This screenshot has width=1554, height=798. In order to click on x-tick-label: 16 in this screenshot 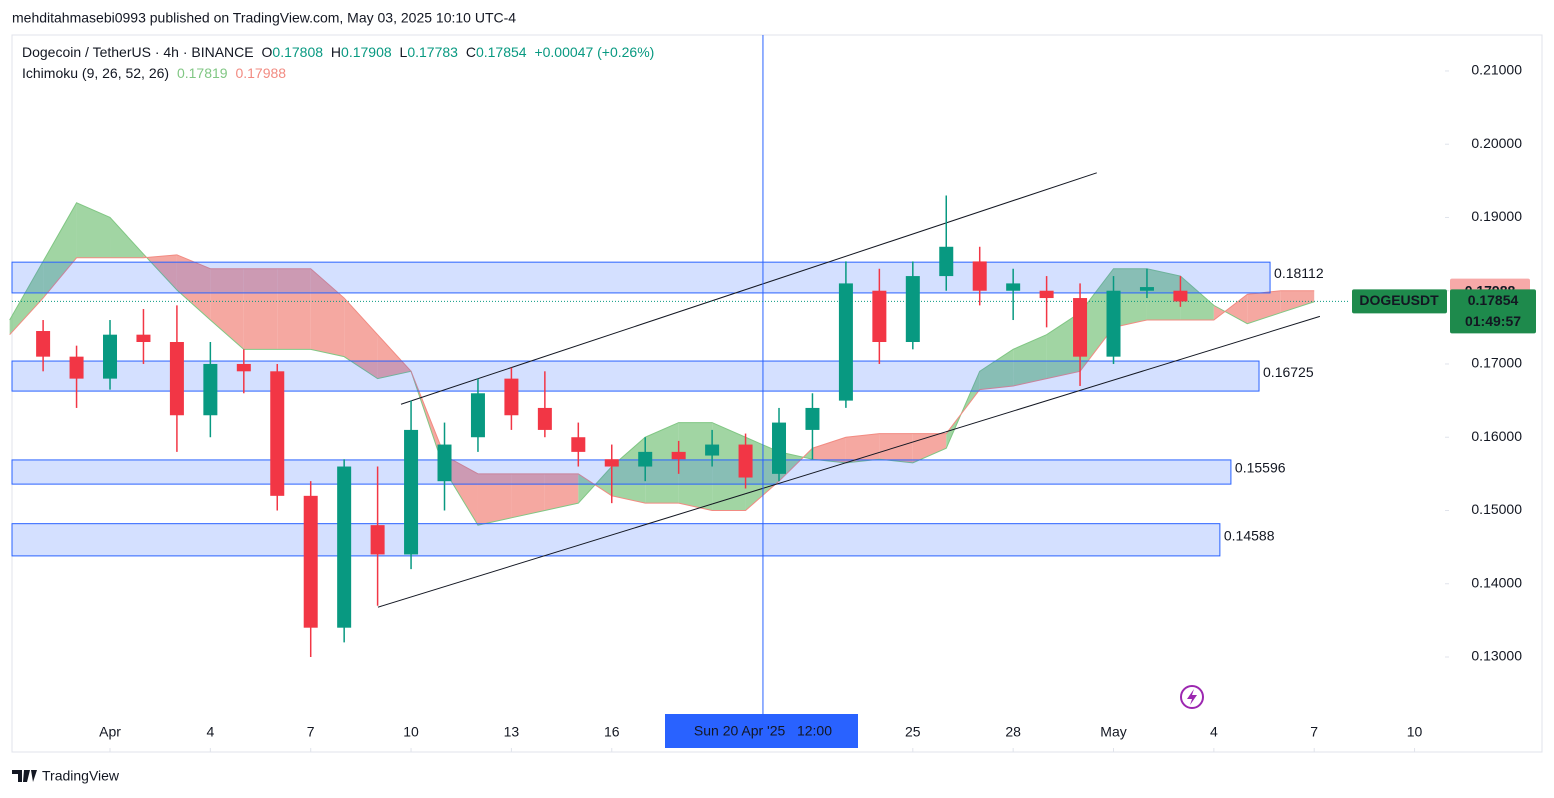, I will do `click(612, 732)`.